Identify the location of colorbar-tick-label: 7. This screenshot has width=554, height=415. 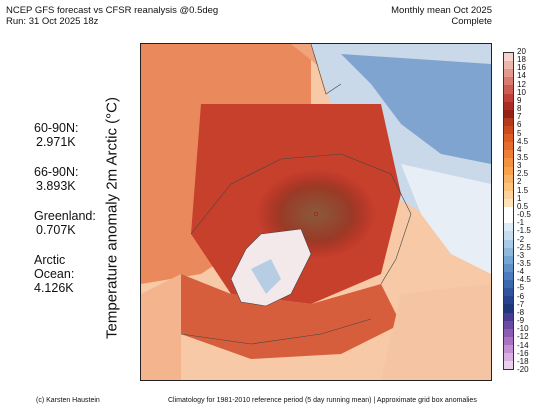
(519, 117).